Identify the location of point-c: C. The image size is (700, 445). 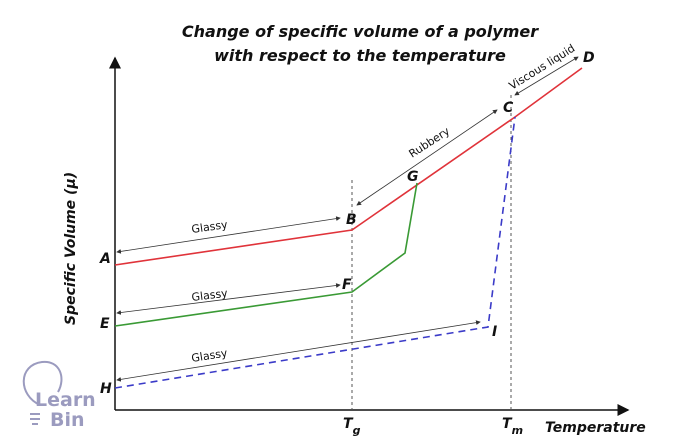
(508, 108).